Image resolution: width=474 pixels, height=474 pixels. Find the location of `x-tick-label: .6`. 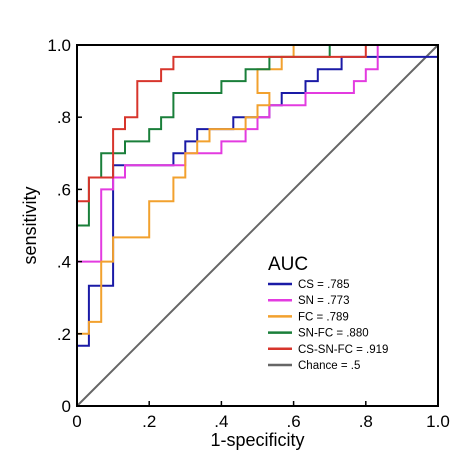

x-tick-label: .6 is located at coordinates (294, 421).